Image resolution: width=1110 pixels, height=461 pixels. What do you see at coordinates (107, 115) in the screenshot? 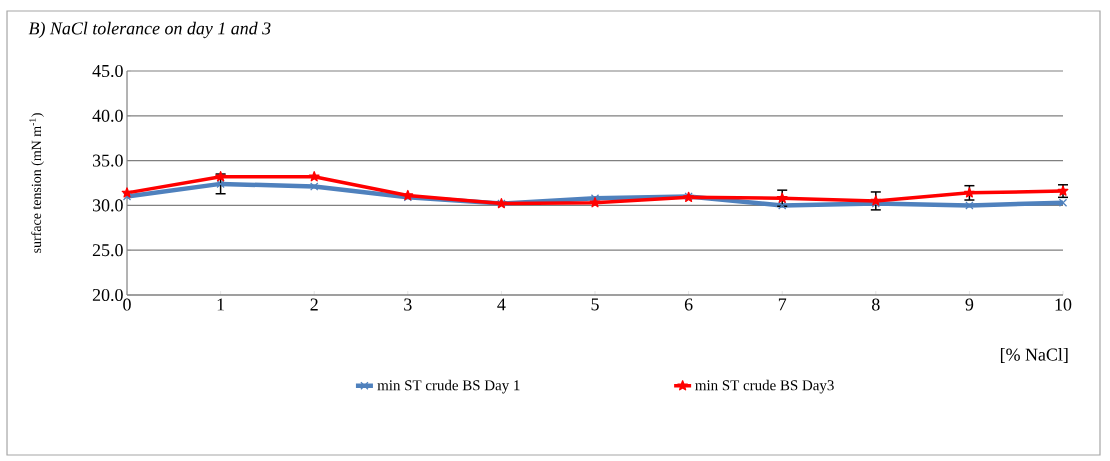
I see `y-tick-label: 40.0` at bounding box center [107, 115].